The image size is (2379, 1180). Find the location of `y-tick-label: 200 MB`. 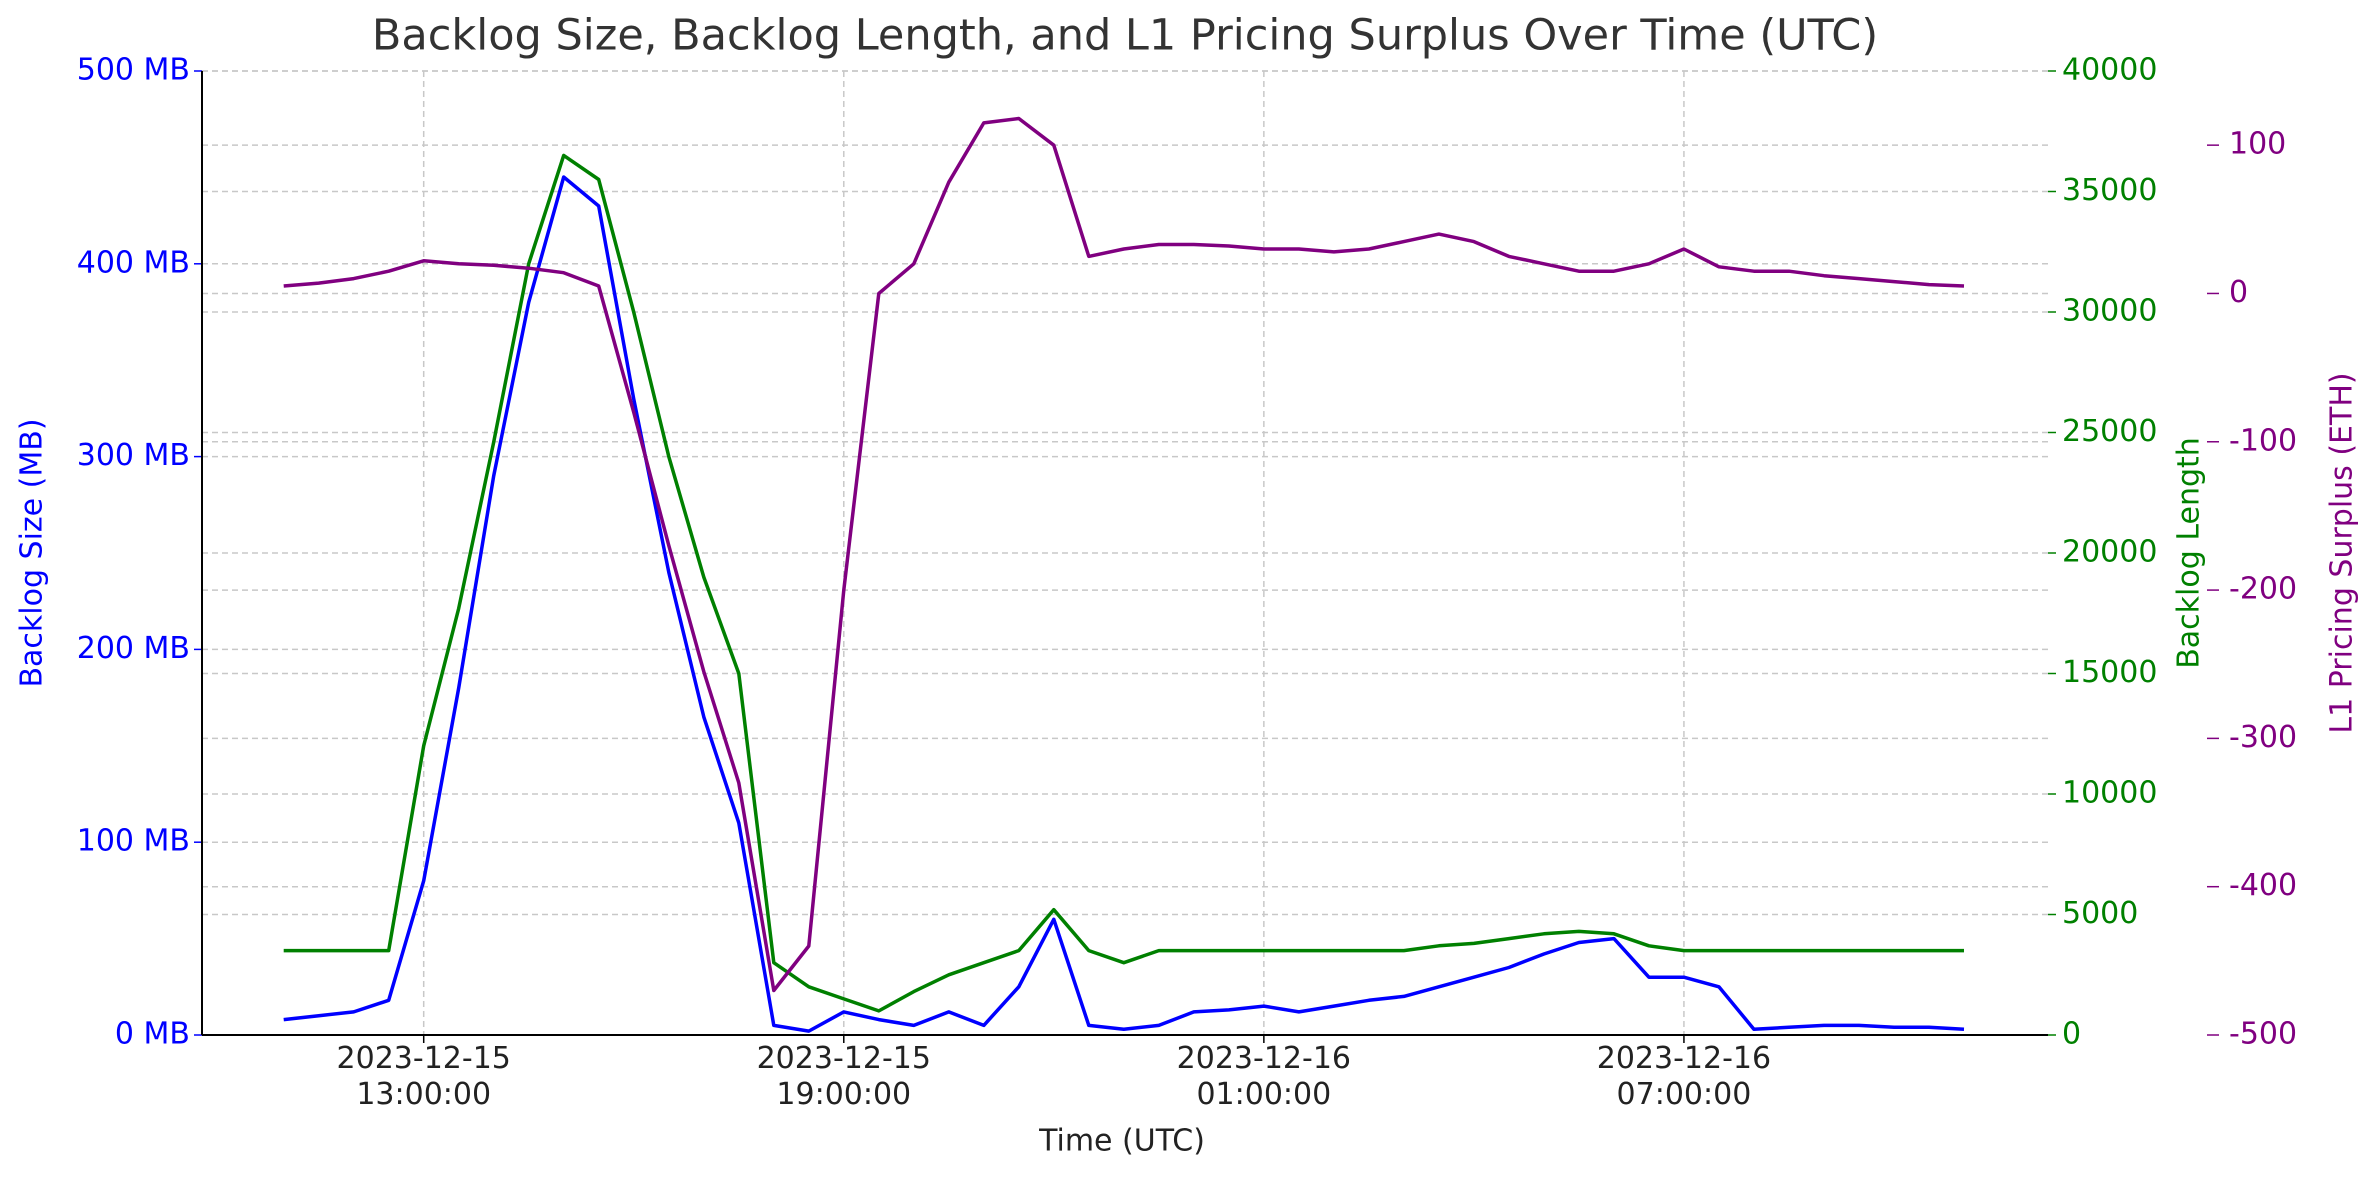

y-tick-label: 200 MB is located at coordinates (133, 648).